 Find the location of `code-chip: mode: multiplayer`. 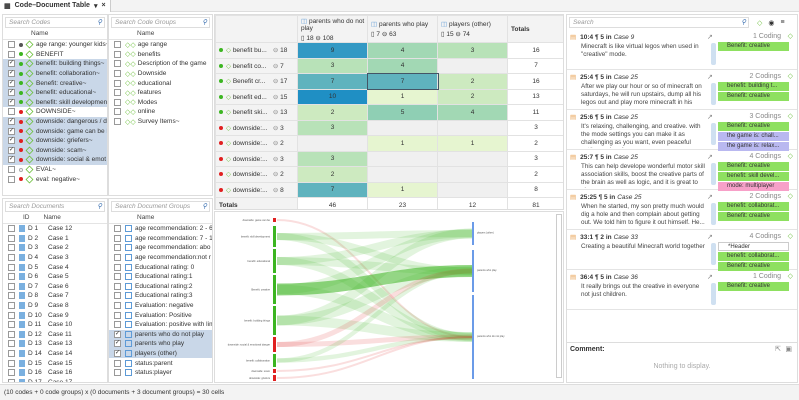

code-chip: mode: multiplayer is located at coordinates (753, 186).